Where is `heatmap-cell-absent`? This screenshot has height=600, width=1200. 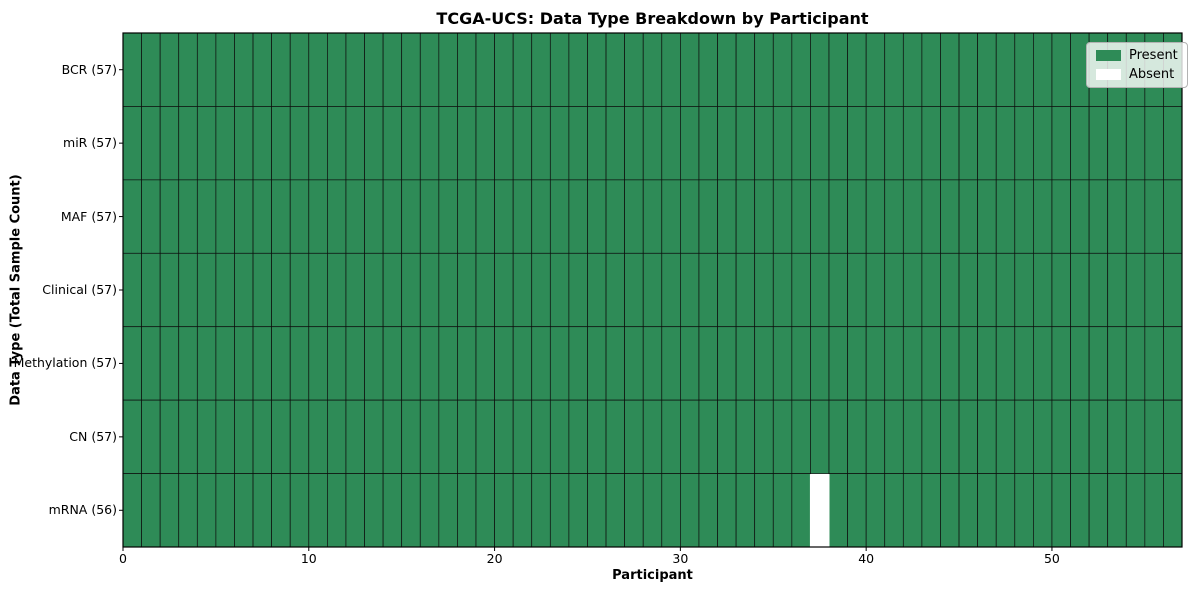 heatmap-cell-absent is located at coordinates (819, 510).